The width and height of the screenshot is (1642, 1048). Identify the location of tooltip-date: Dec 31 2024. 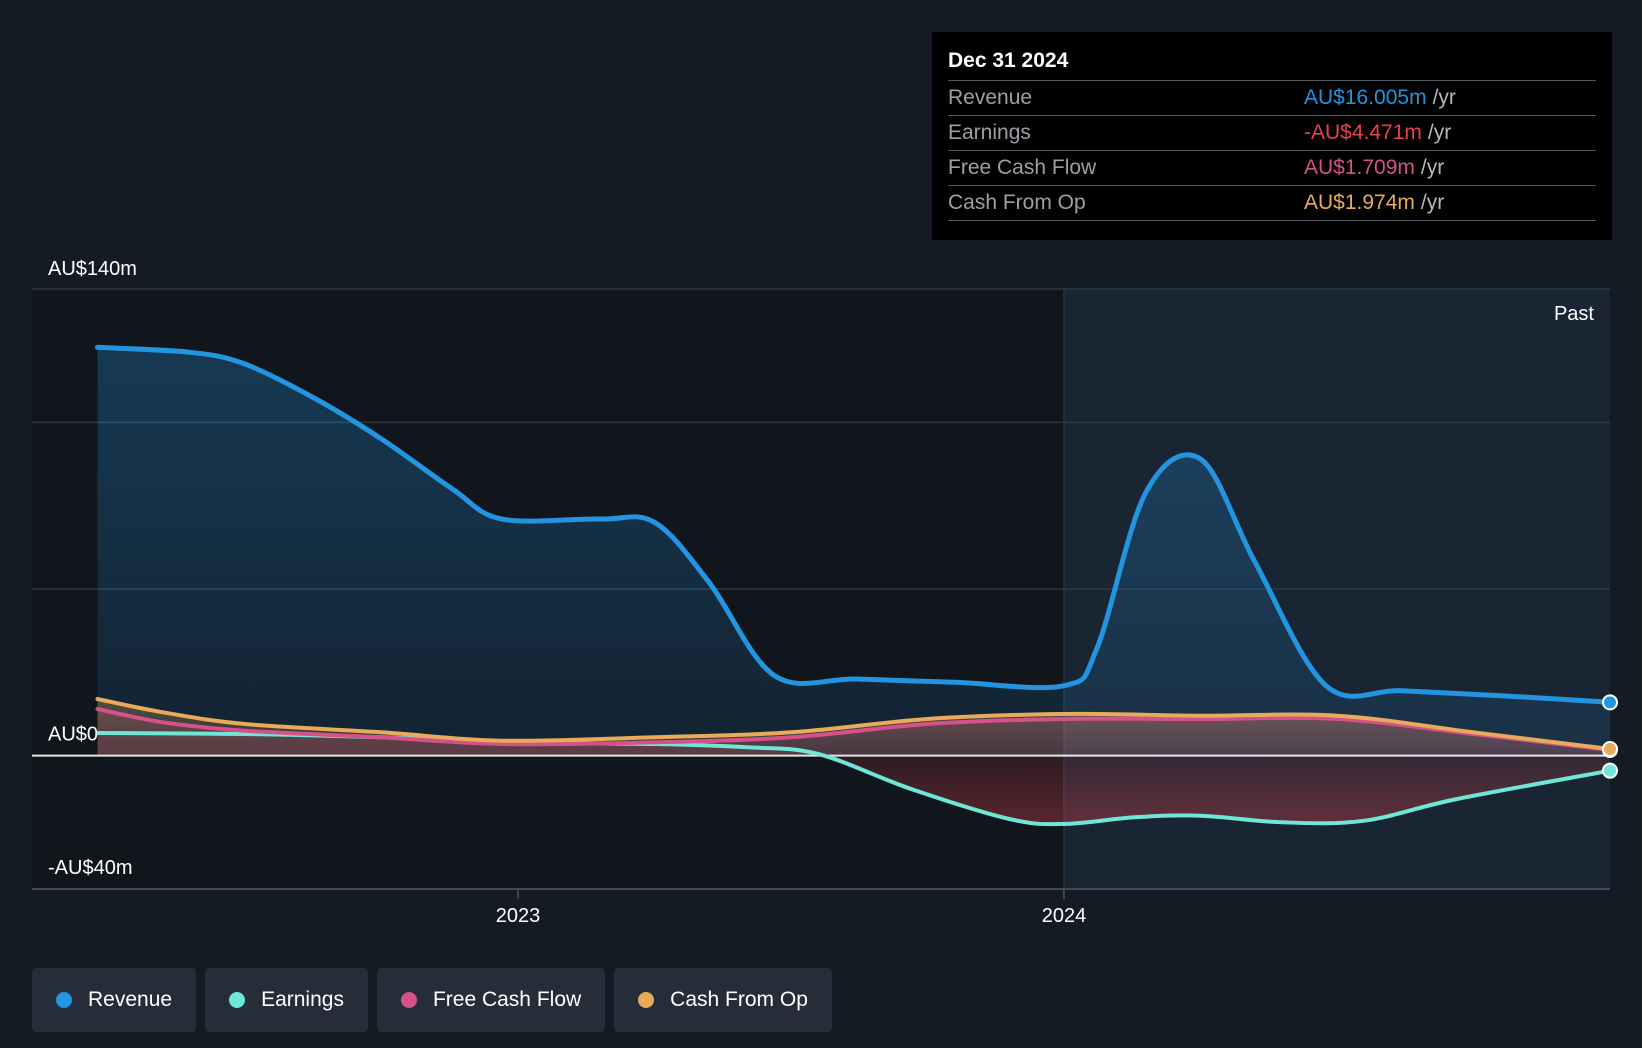
(1008, 60).